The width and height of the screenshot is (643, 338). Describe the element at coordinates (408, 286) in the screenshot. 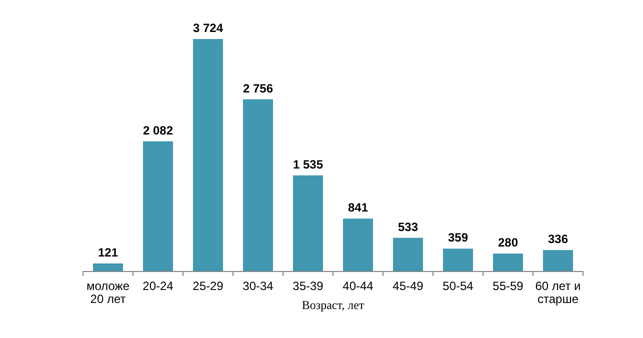

I see `x-tick-label: 45-49` at that location.